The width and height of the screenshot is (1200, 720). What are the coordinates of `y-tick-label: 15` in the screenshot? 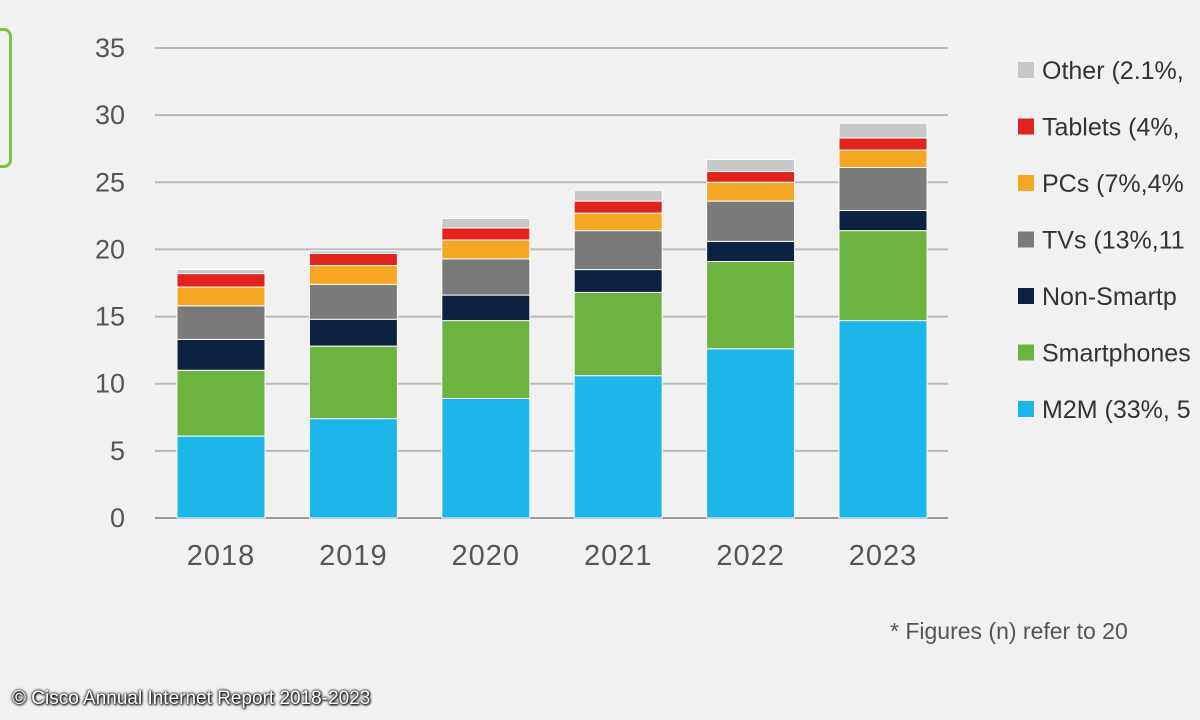 It's located at (110, 317).